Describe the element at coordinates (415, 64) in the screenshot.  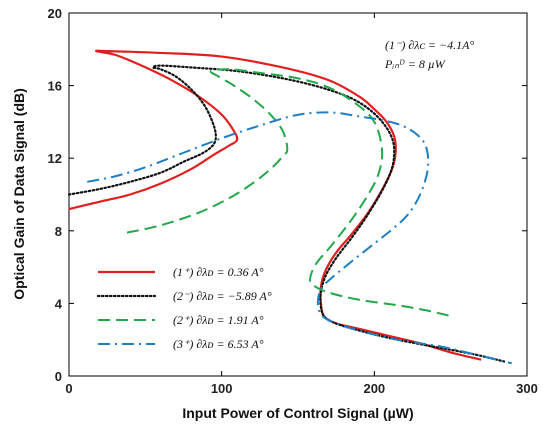
I see `annotation-line-2: Pᵢₙᴰ = 8 µW` at that location.